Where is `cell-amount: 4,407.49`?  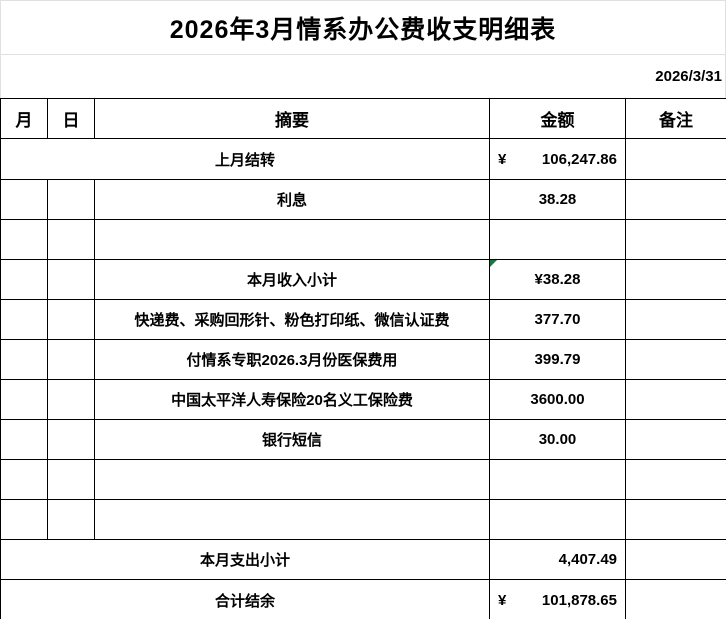
cell-amount: 4,407.49 is located at coordinates (557, 559).